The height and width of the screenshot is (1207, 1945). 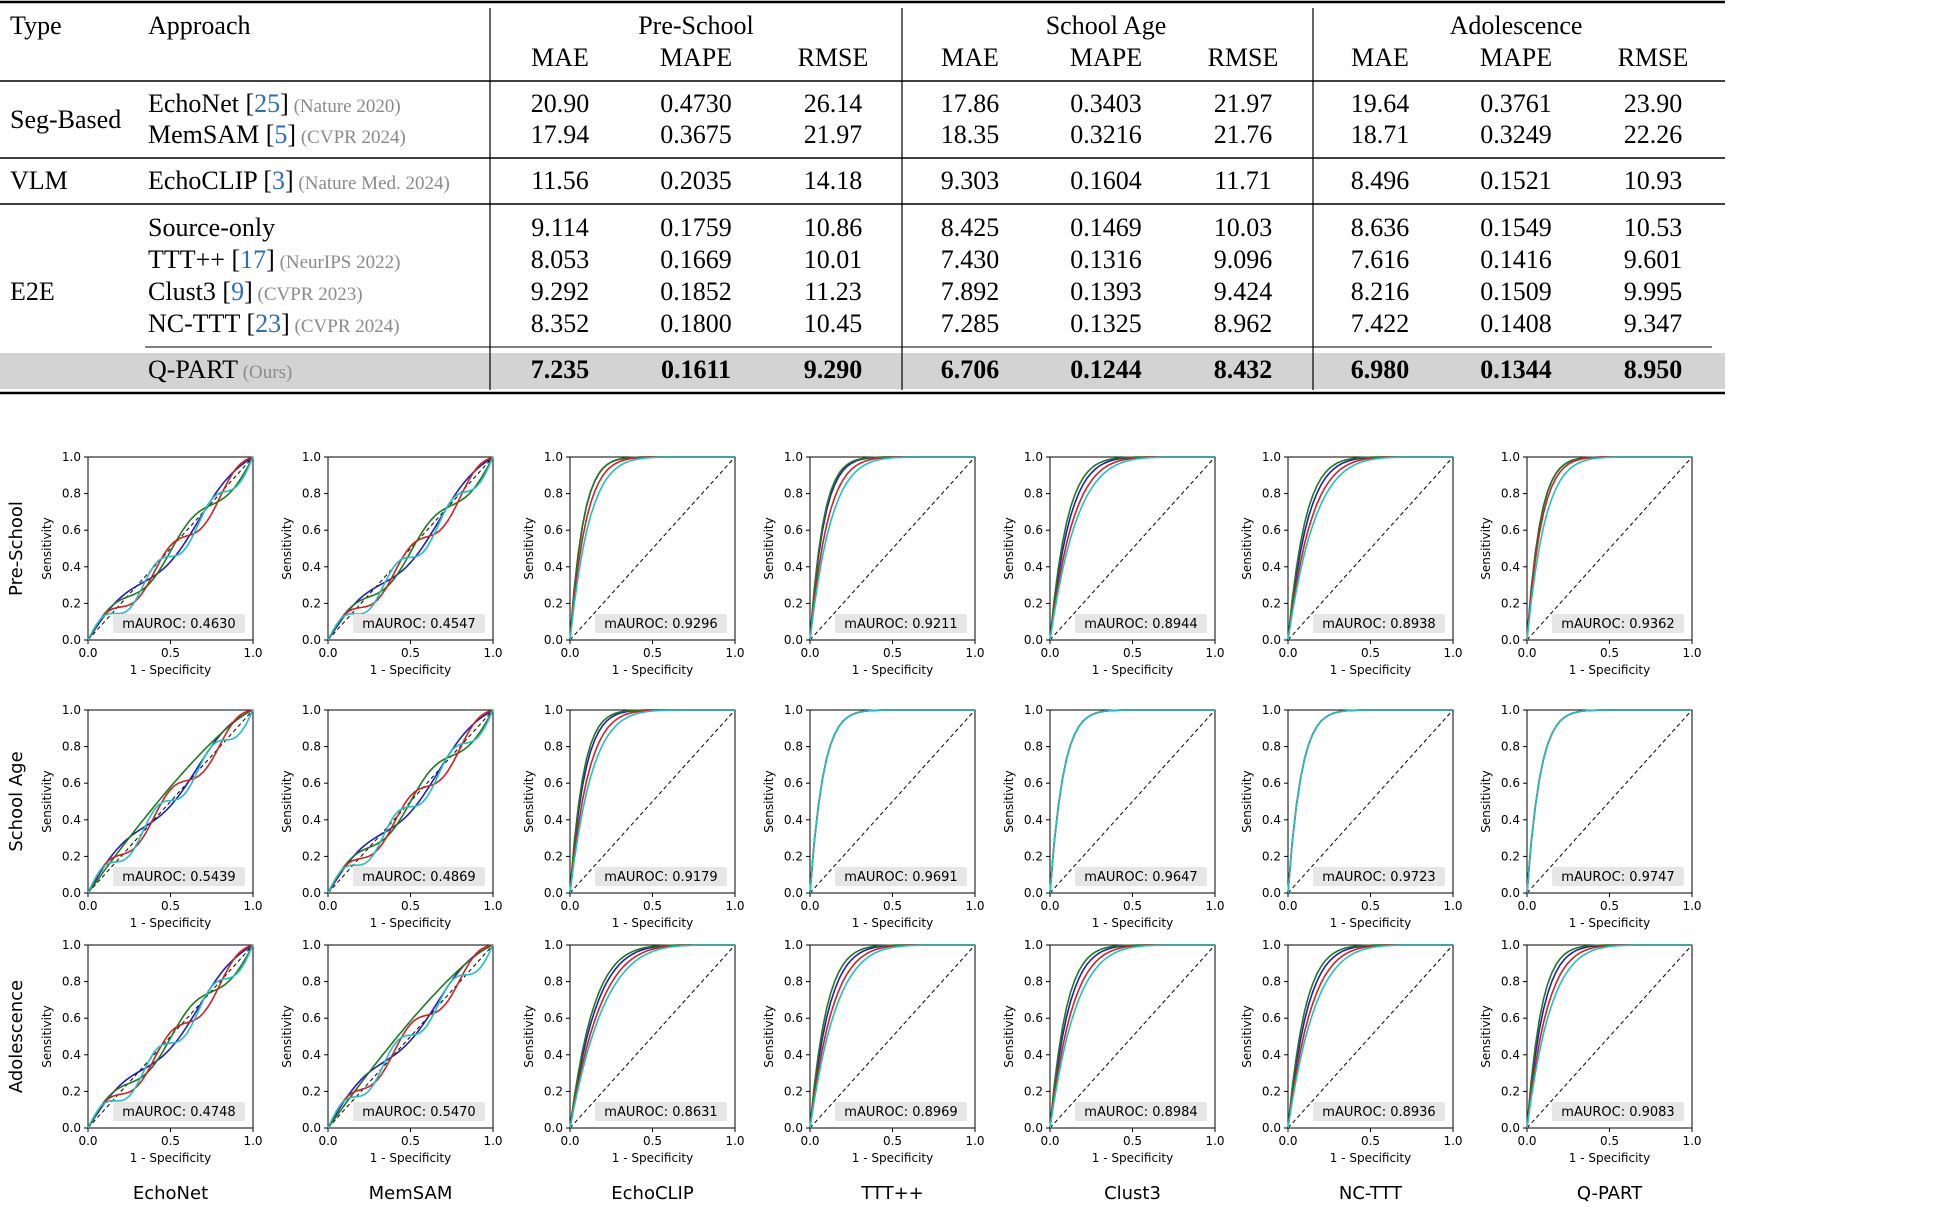 I want to click on approach-label: NC-TTT, so click(x=194, y=323).